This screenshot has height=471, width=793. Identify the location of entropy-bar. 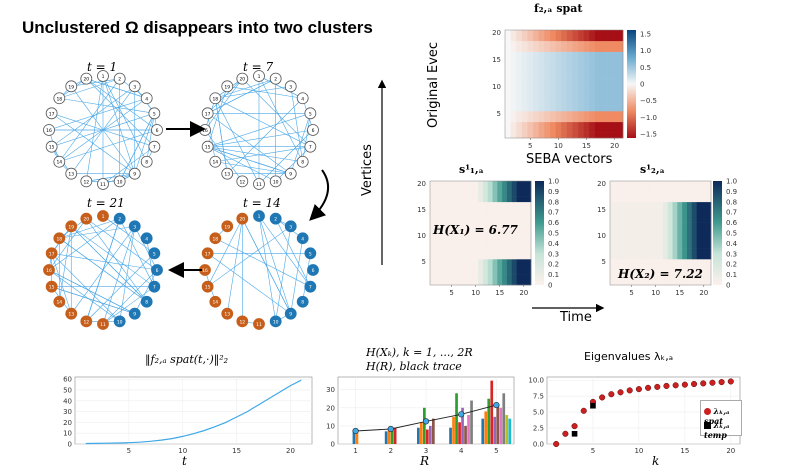
(492, 412).